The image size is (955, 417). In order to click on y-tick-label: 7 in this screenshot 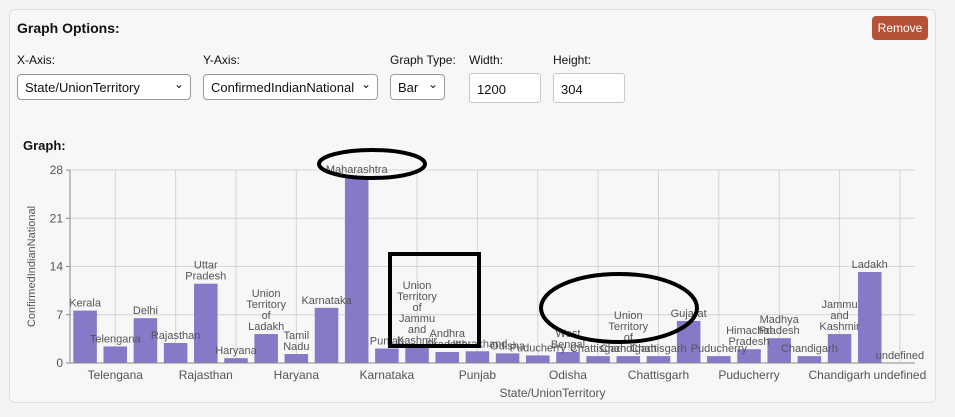, I will do `click(59, 315)`.